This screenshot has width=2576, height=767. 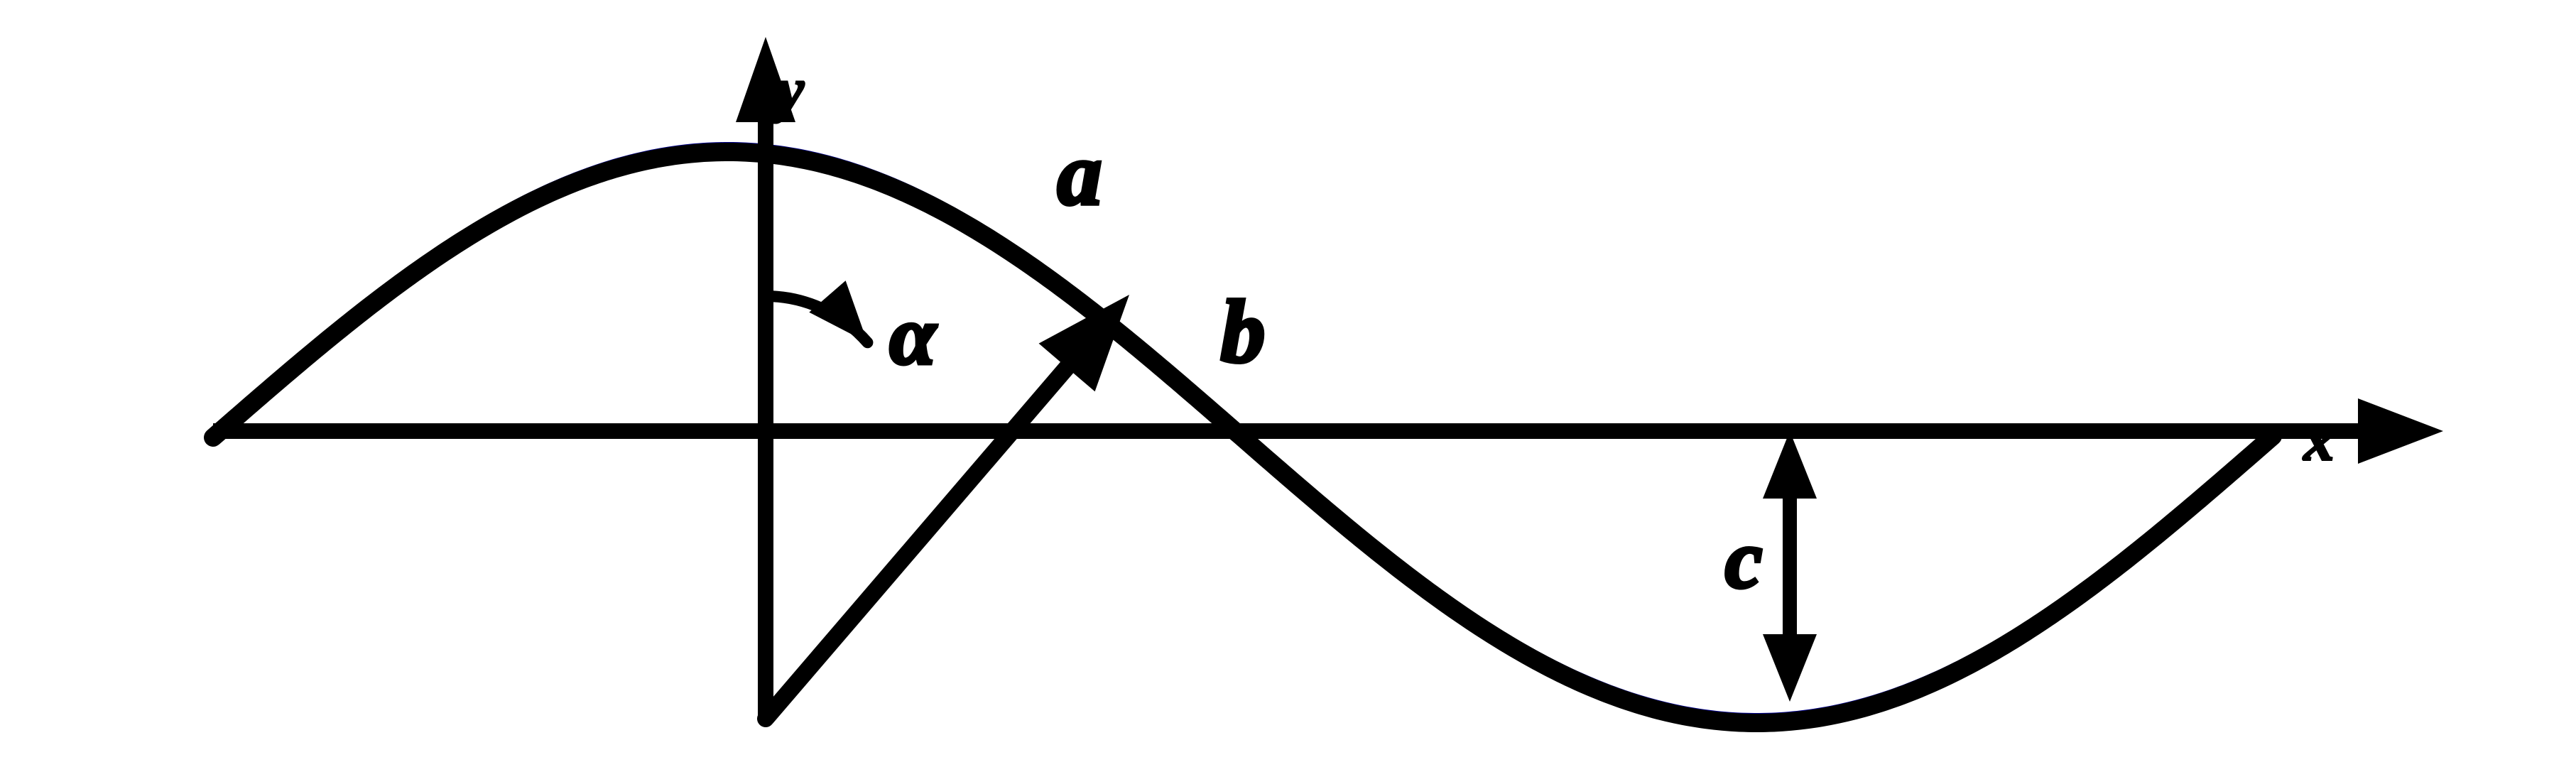 What do you see at coordinates (2401, 431) in the screenshot?
I see `horizontal-axis-arrowhead` at bounding box center [2401, 431].